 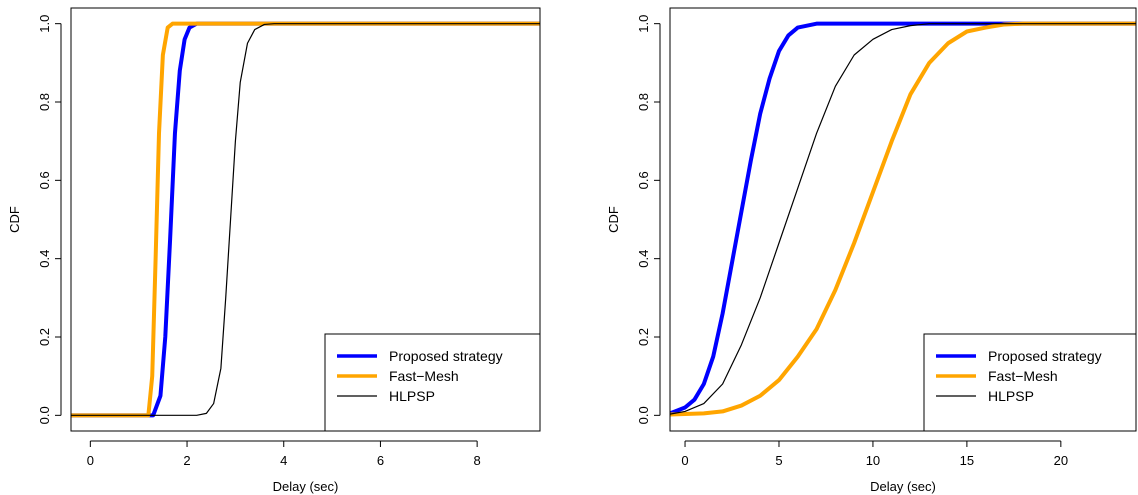 What do you see at coordinates (380, 460) in the screenshot?
I see `x-tick-label: 6` at bounding box center [380, 460].